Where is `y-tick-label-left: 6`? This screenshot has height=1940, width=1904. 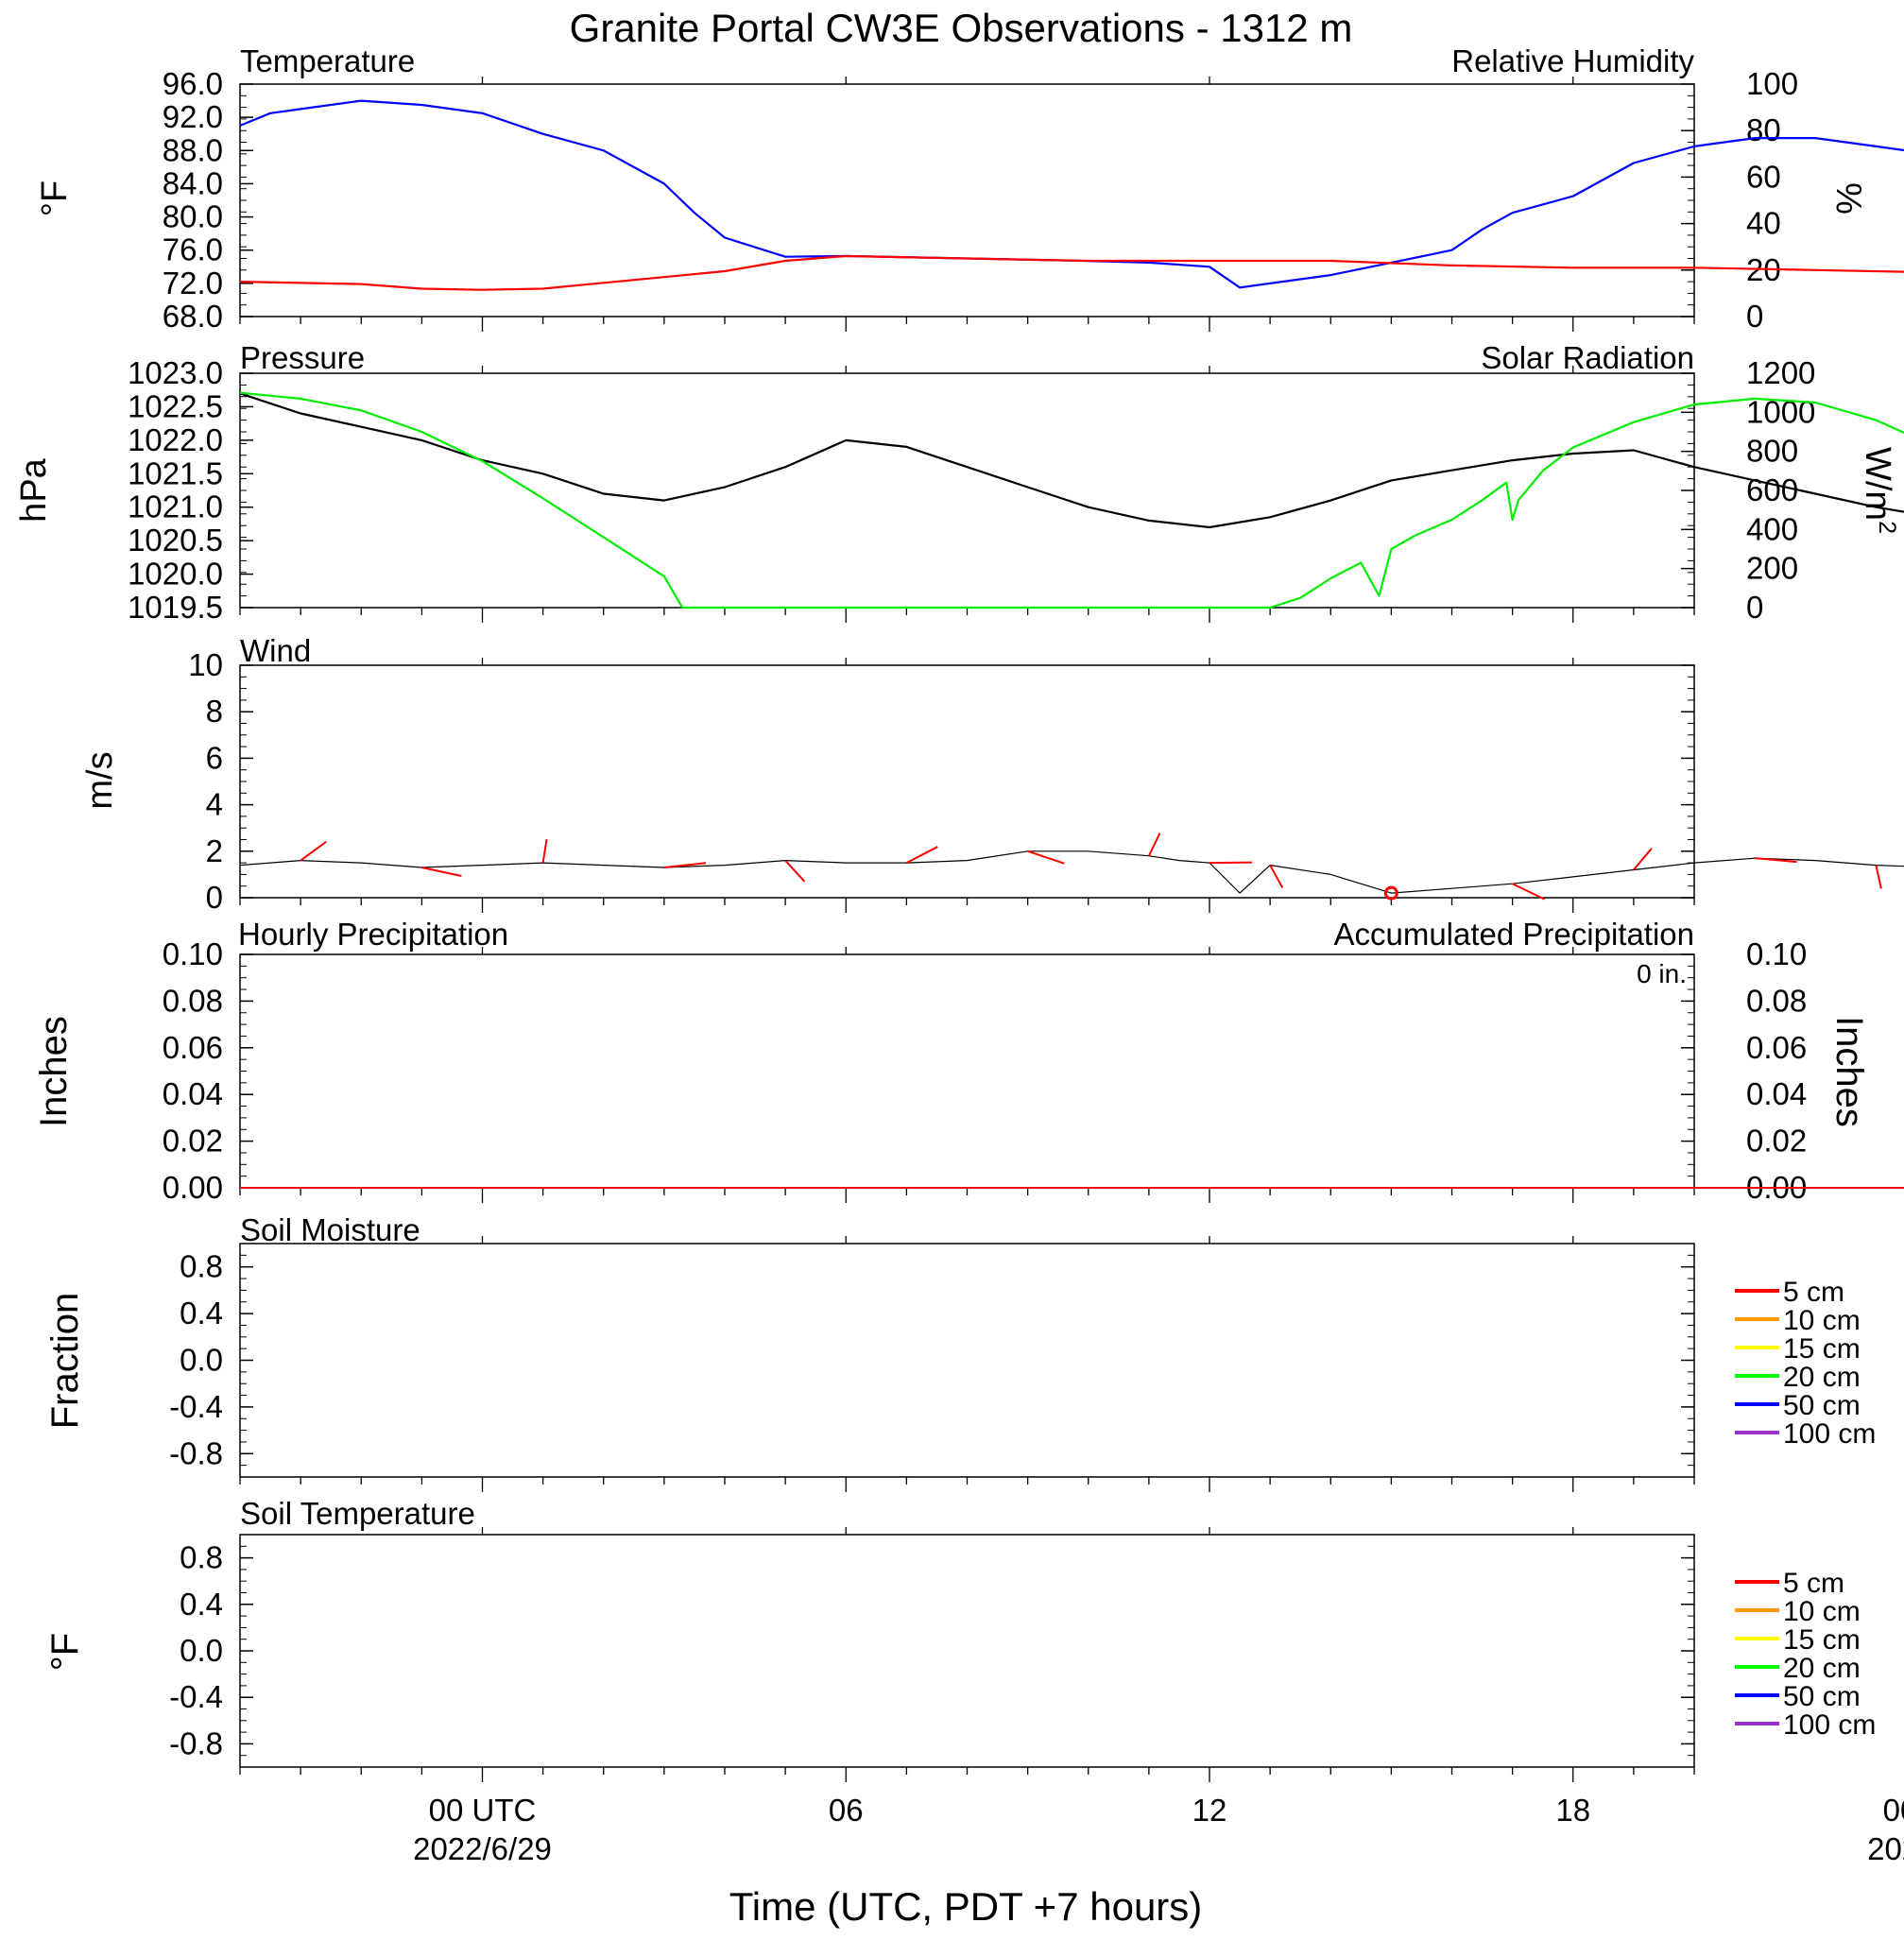 y-tick-label-left: 6 is located at coordinates (214, 757).